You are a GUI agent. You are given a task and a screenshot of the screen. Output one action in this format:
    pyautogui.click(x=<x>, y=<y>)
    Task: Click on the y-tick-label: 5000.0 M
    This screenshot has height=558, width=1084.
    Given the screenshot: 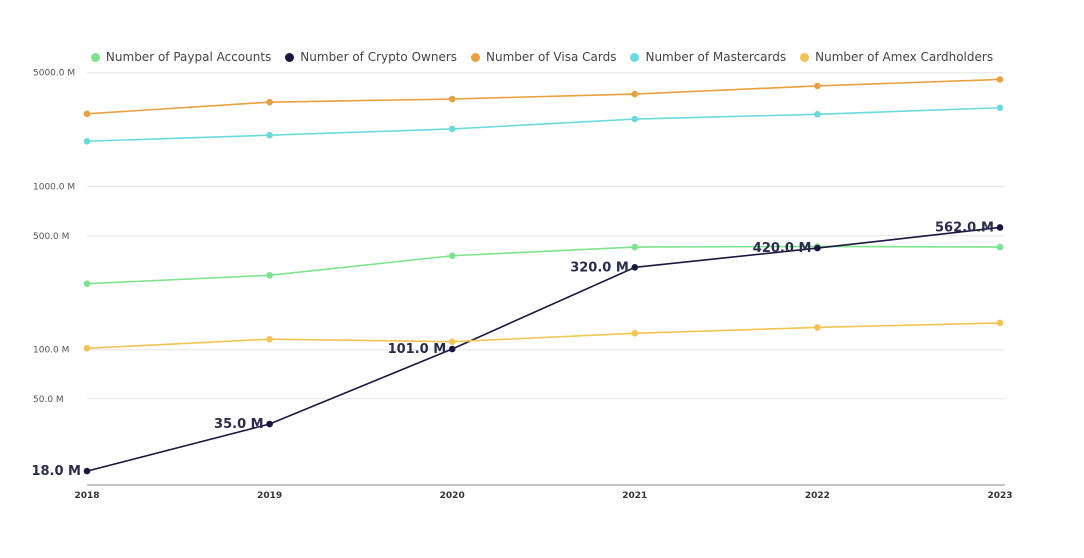 What is the action you would take?
    pyautogui.click(x=54, y=74)
    